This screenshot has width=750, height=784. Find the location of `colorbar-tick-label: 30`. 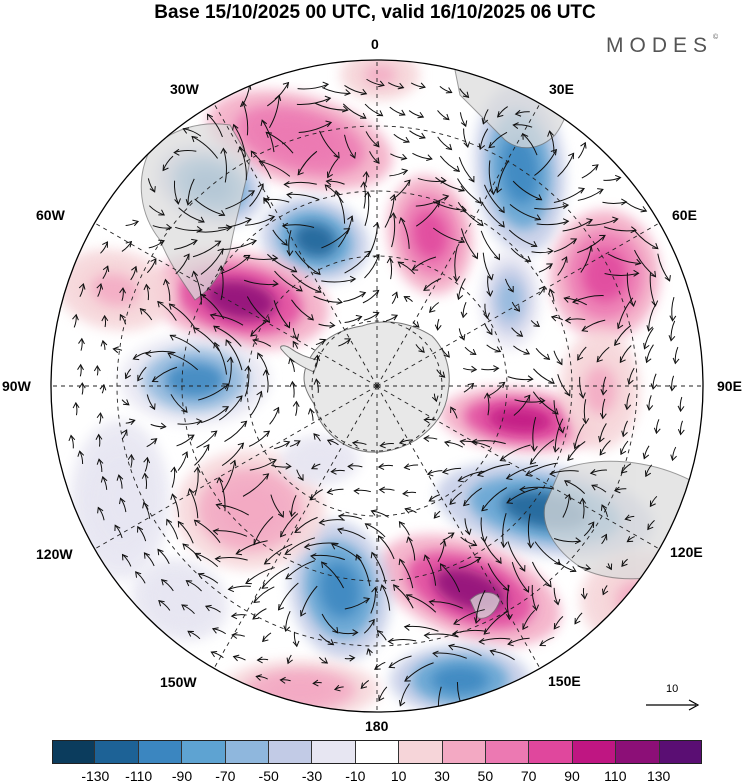

colorbar-tick-label: 30 is located at coordinates (442, 776).